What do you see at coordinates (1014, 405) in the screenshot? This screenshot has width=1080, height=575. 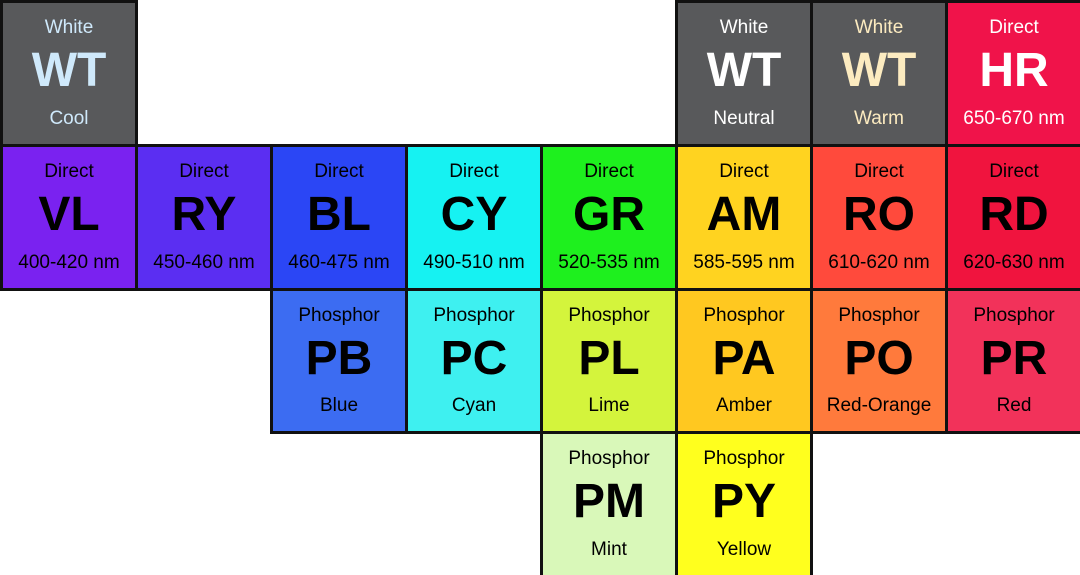 I see `cell-description: Red` at bounding box center [1014, 405].